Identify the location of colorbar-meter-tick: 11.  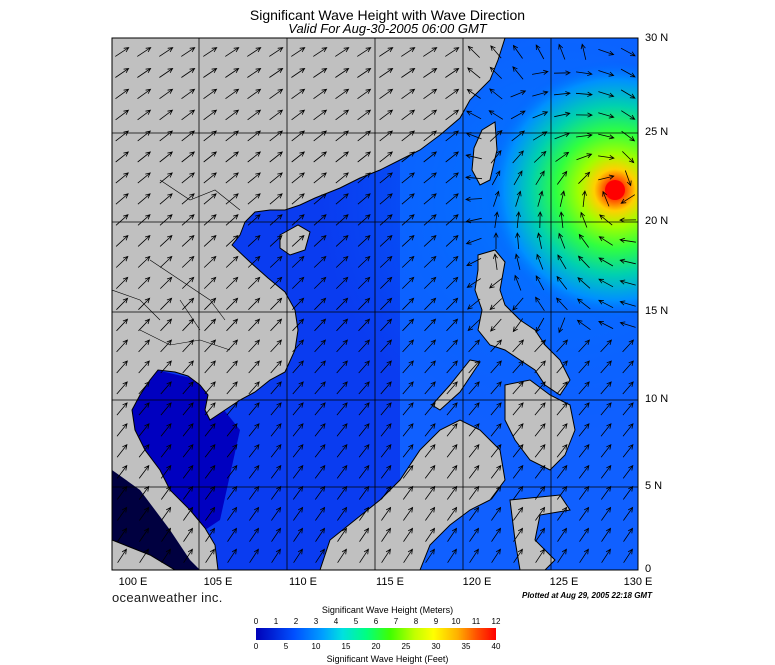
(476, 621).